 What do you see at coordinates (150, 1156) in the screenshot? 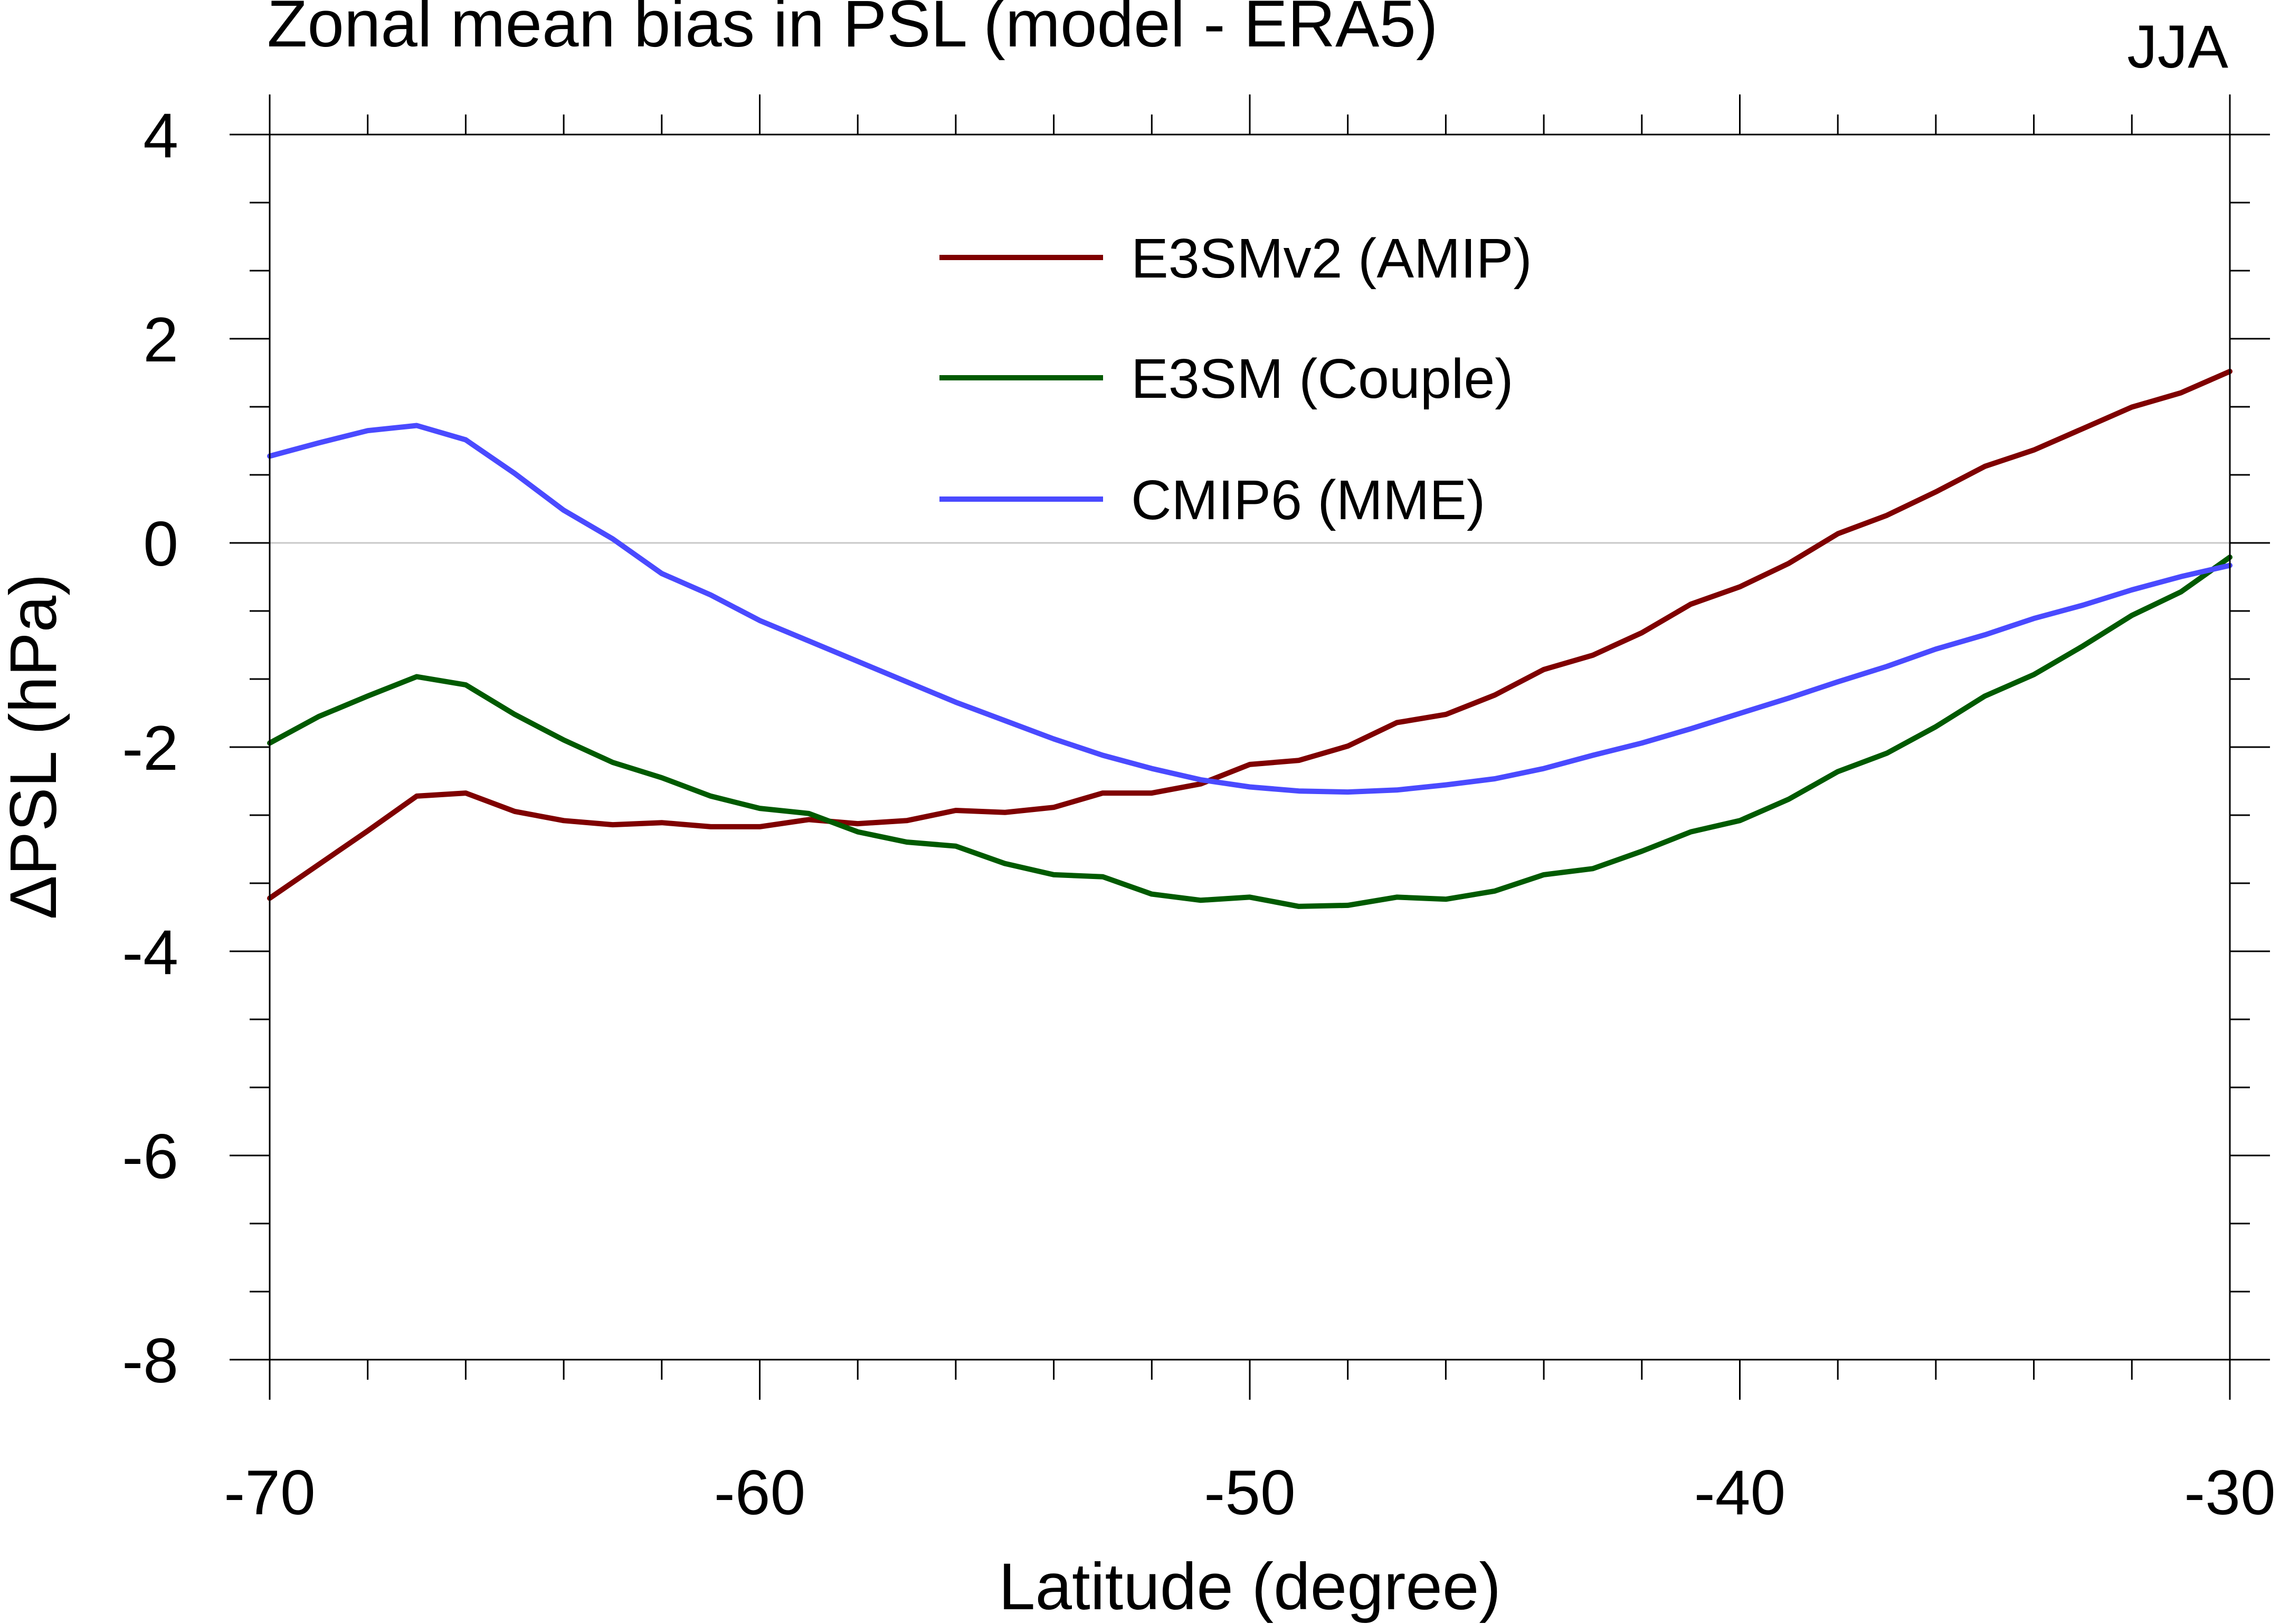
I see `y-tick-label: -6` at bounding box center [150, 1156].